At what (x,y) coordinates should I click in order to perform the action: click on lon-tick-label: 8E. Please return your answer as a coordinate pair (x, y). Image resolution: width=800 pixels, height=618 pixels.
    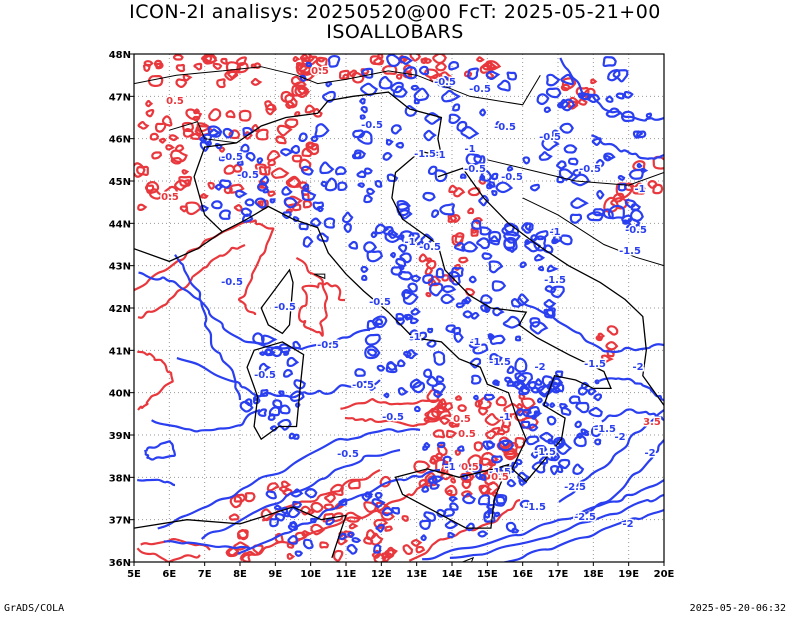
    Looking at the image, I should click on (240, 574).